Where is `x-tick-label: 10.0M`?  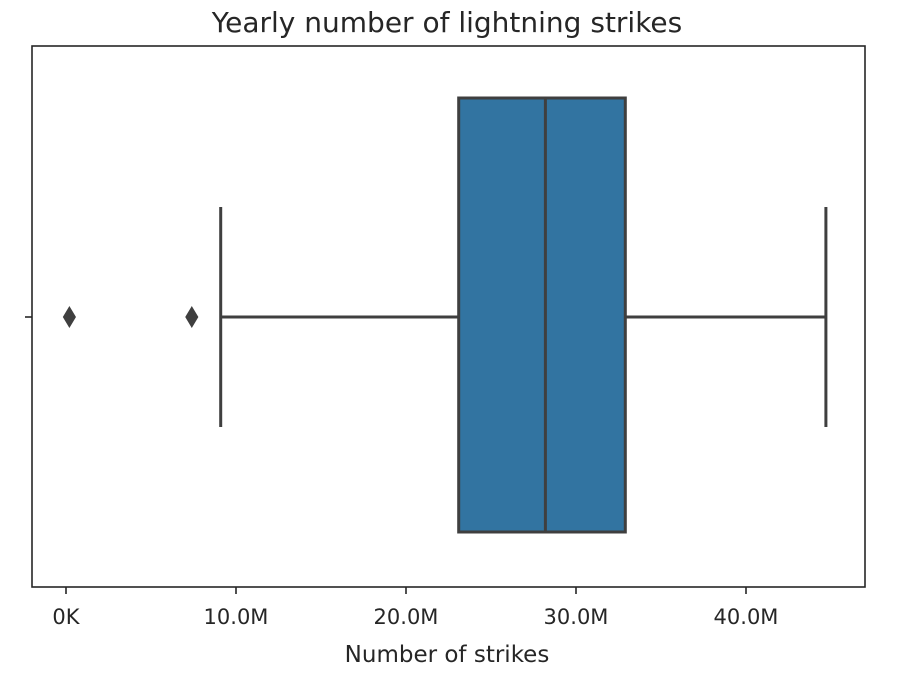
x-tick-label: 10.0M is located at coordinates (236, 617).